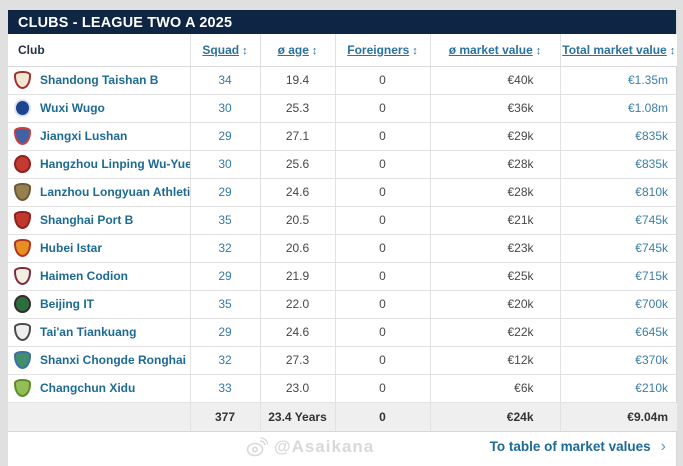  I want to click on club-cell: Hubei Istar, so click(99, 248).